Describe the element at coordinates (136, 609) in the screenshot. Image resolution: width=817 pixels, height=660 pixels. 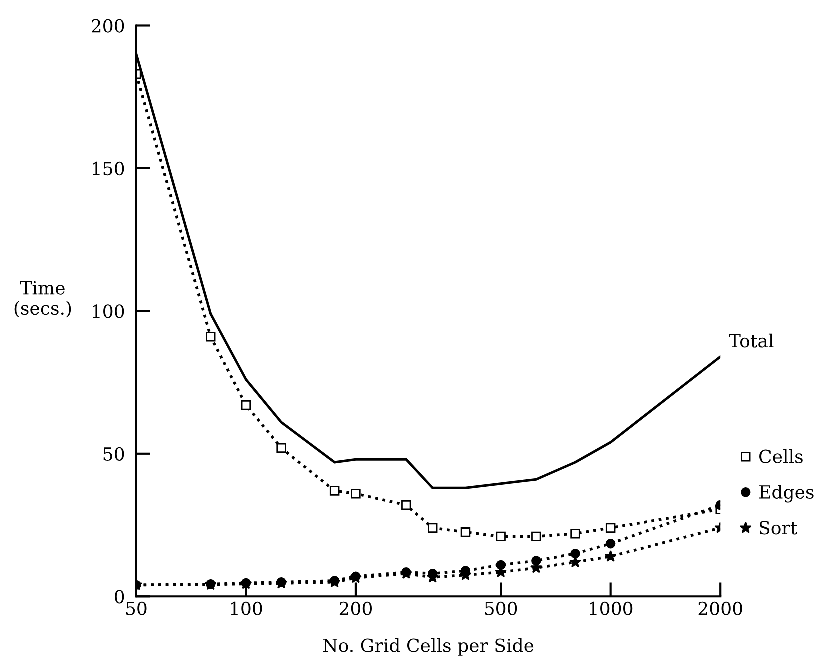
I see `x-tick-label: 50` at that location.